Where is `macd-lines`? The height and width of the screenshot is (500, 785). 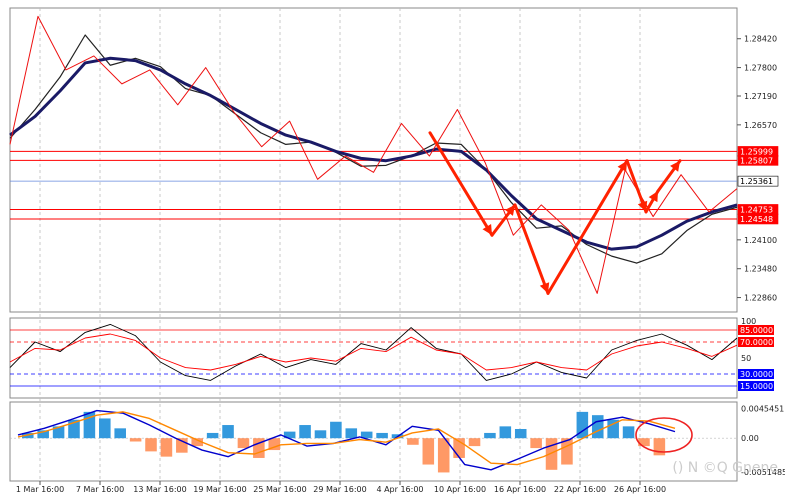 macd-lines is located at coordinates (346, 440).